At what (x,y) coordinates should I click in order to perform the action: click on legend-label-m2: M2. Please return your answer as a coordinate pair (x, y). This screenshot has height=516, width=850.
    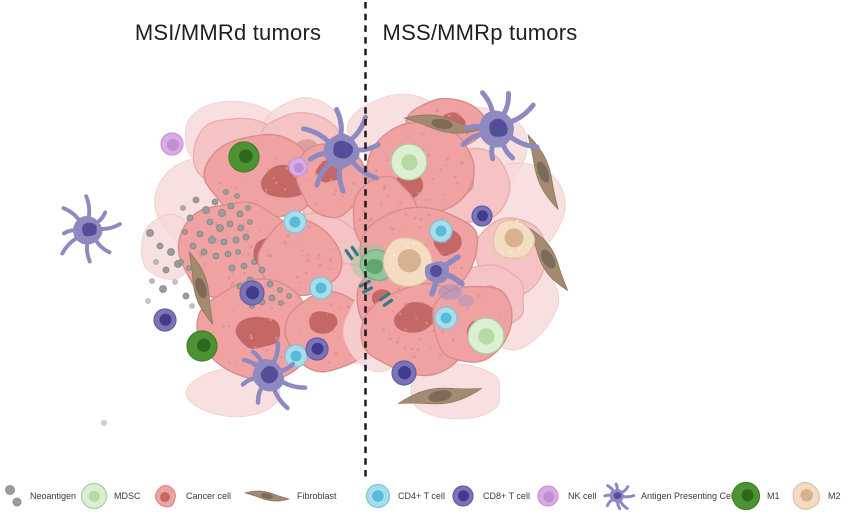
    Looking at the image, I should click on (834, 496).